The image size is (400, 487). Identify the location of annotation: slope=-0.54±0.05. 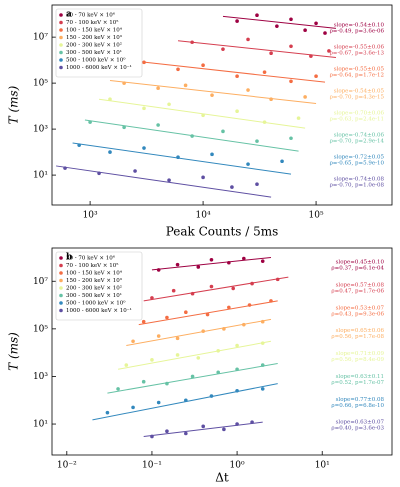
(359, 92).